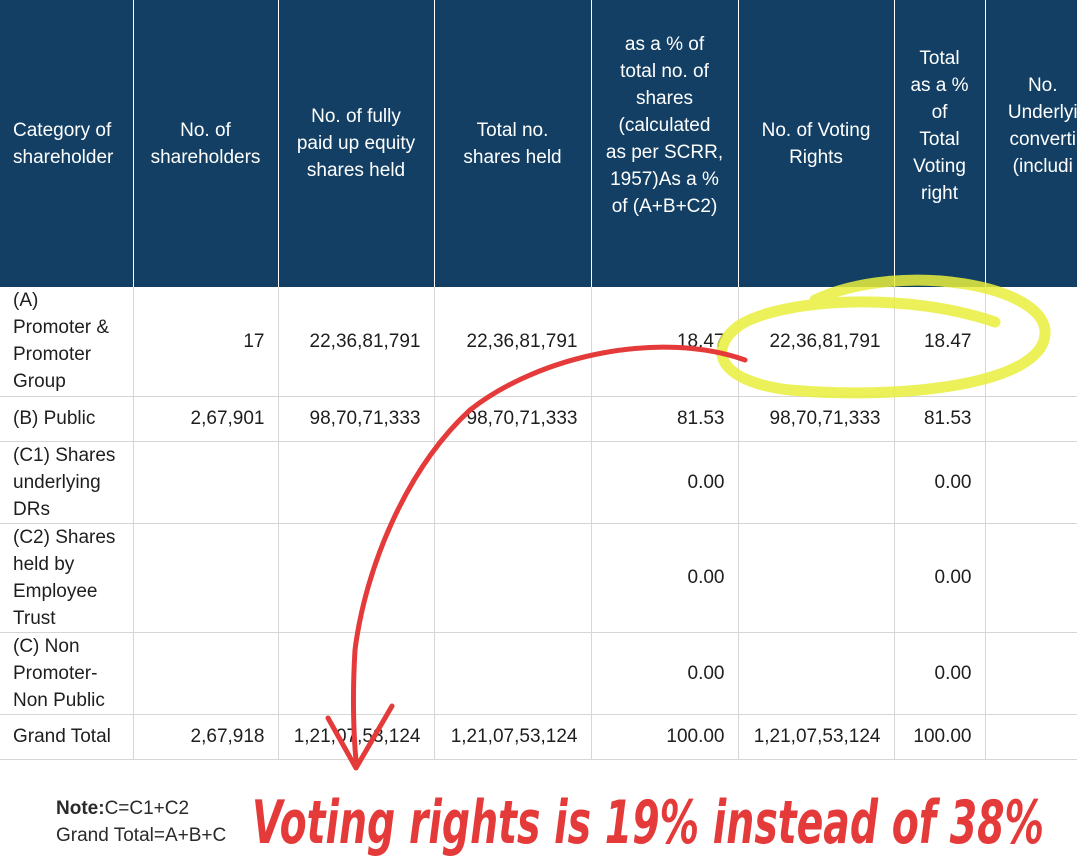 Image resolution: width=1077 pixels, height=860 pixels. Describe the element at coordinates (64, 537) in the screenshot. I see `category-line: (C2) Shares` at that location.